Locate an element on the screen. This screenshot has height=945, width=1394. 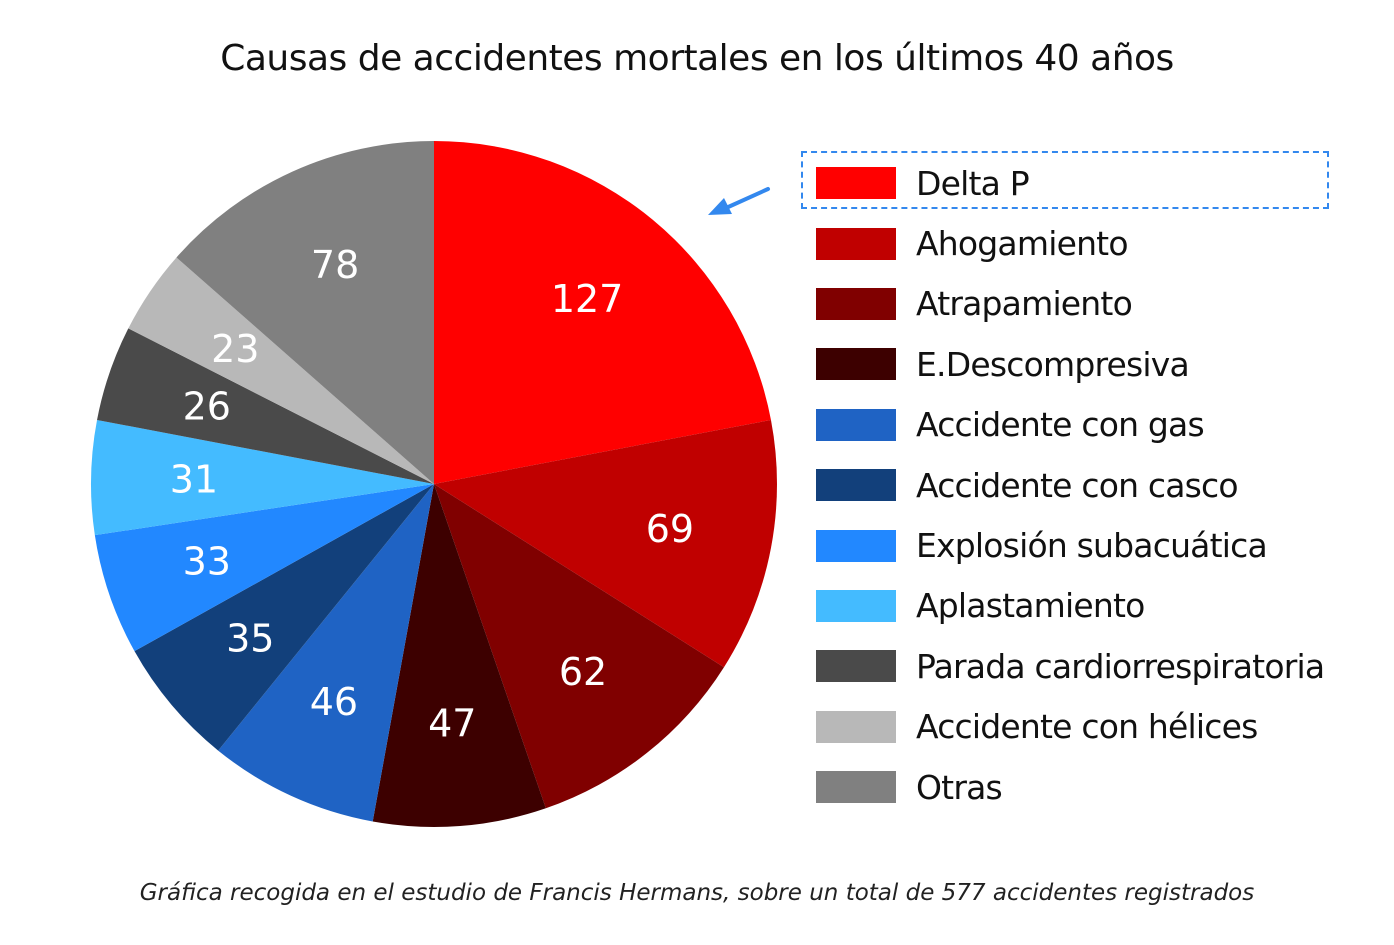
pointer-arrow-icon is located at coordinates (739, 201).